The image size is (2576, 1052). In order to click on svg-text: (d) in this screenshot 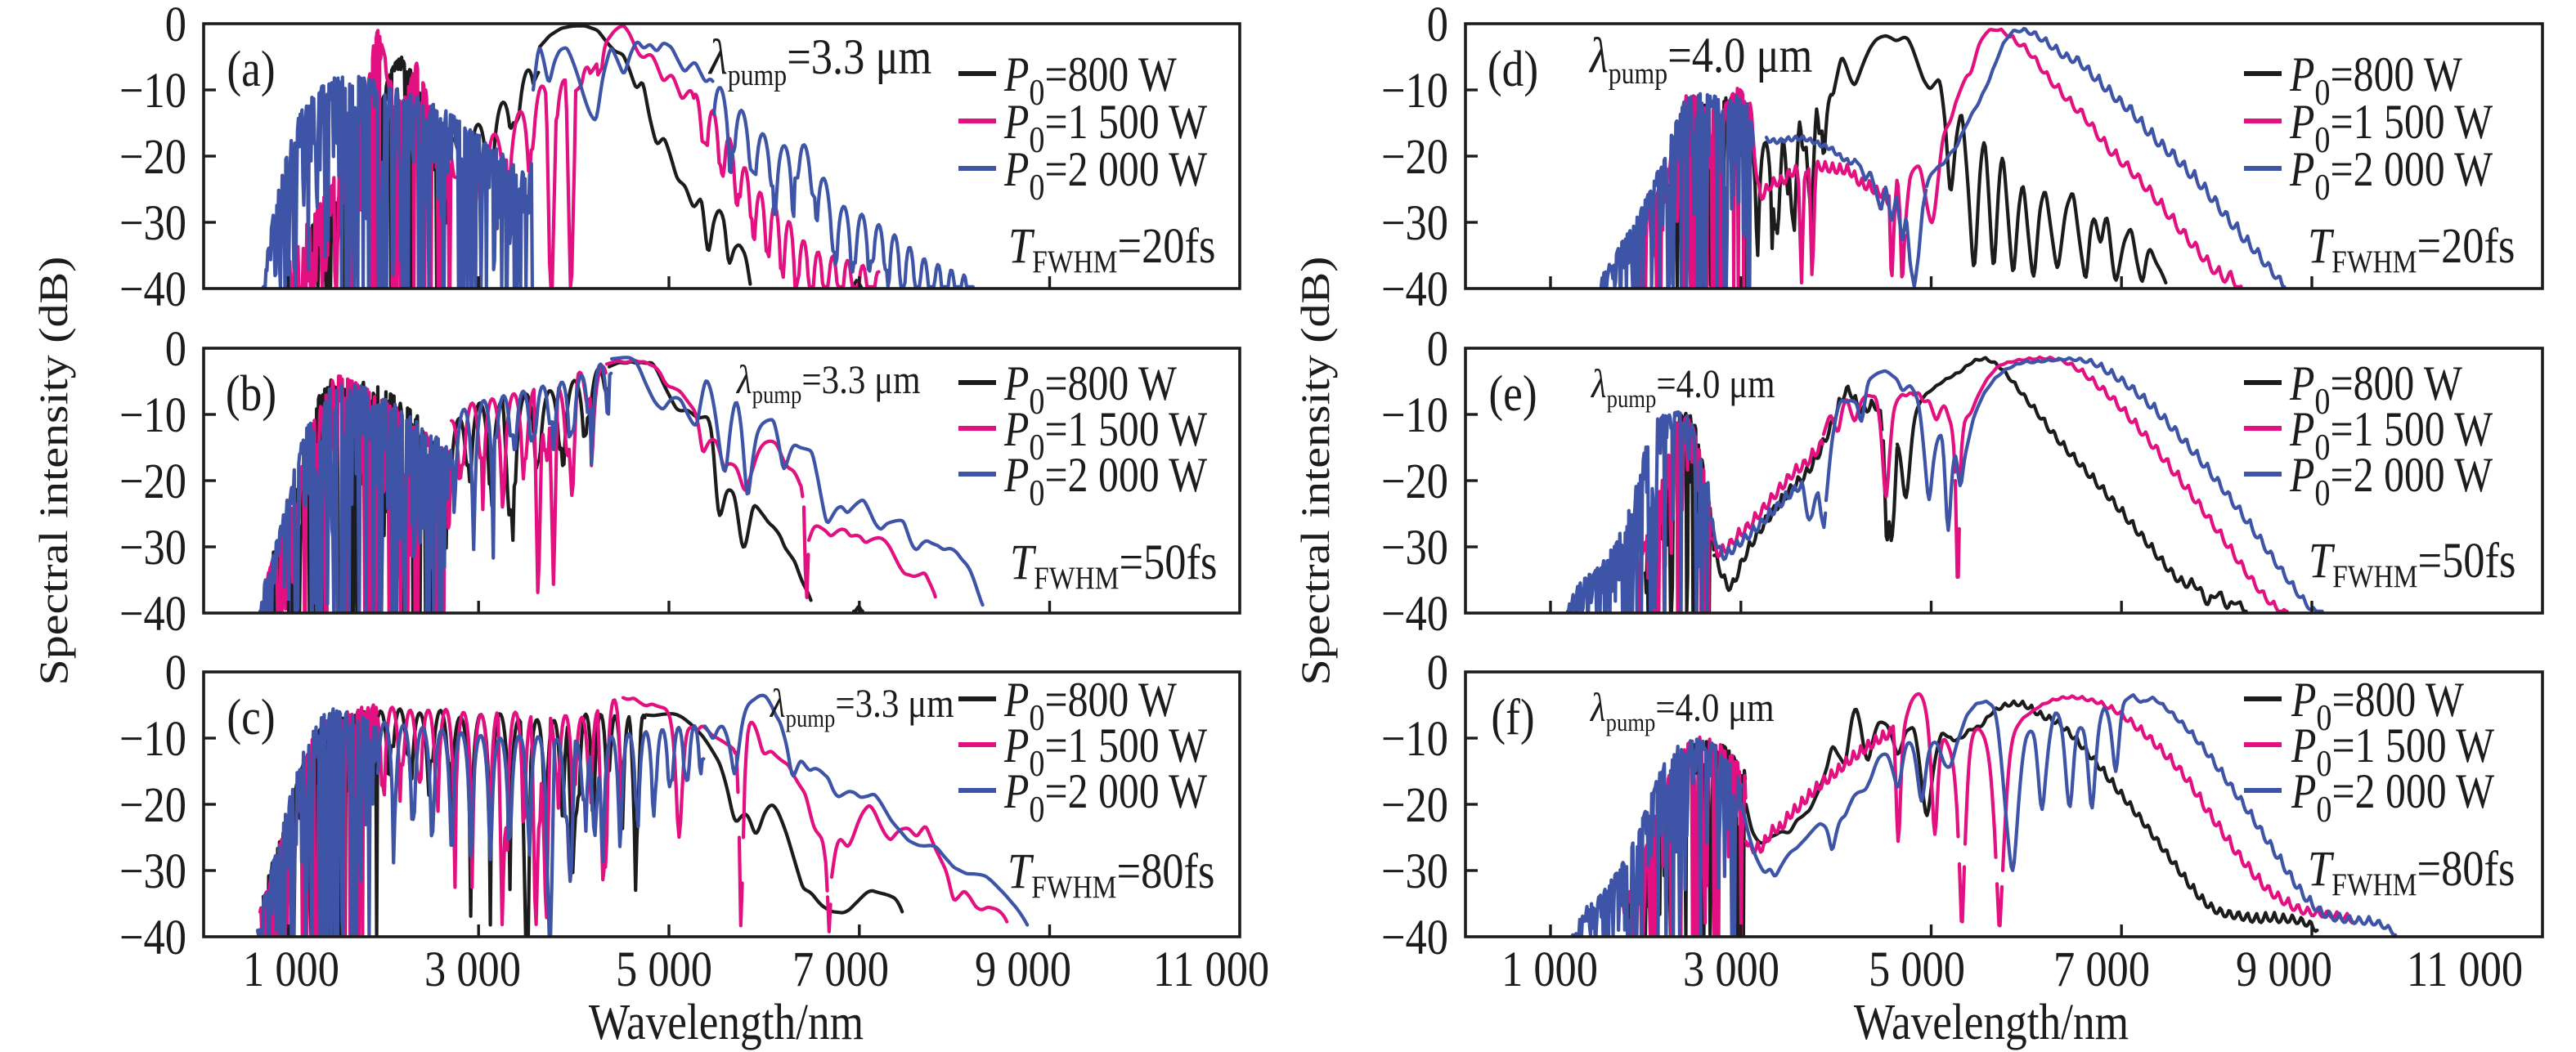, I will do `click(1513, 68)`.